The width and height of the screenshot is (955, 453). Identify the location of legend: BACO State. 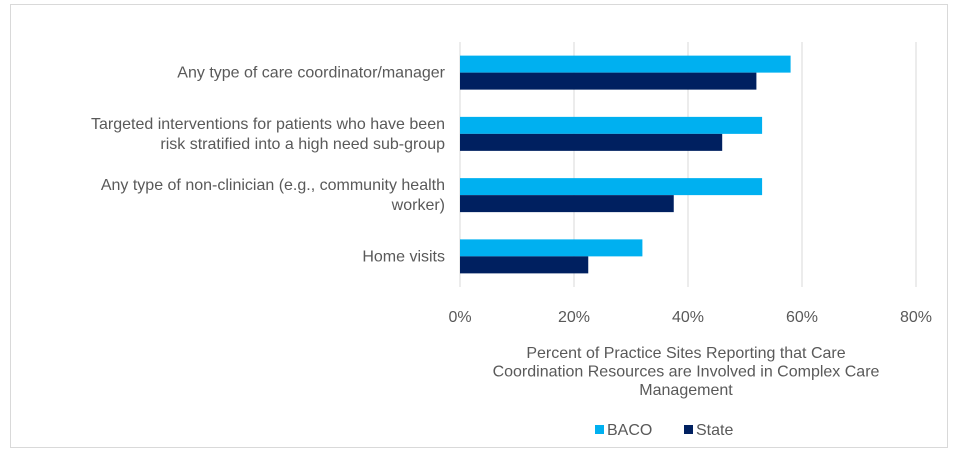
(664, 430).